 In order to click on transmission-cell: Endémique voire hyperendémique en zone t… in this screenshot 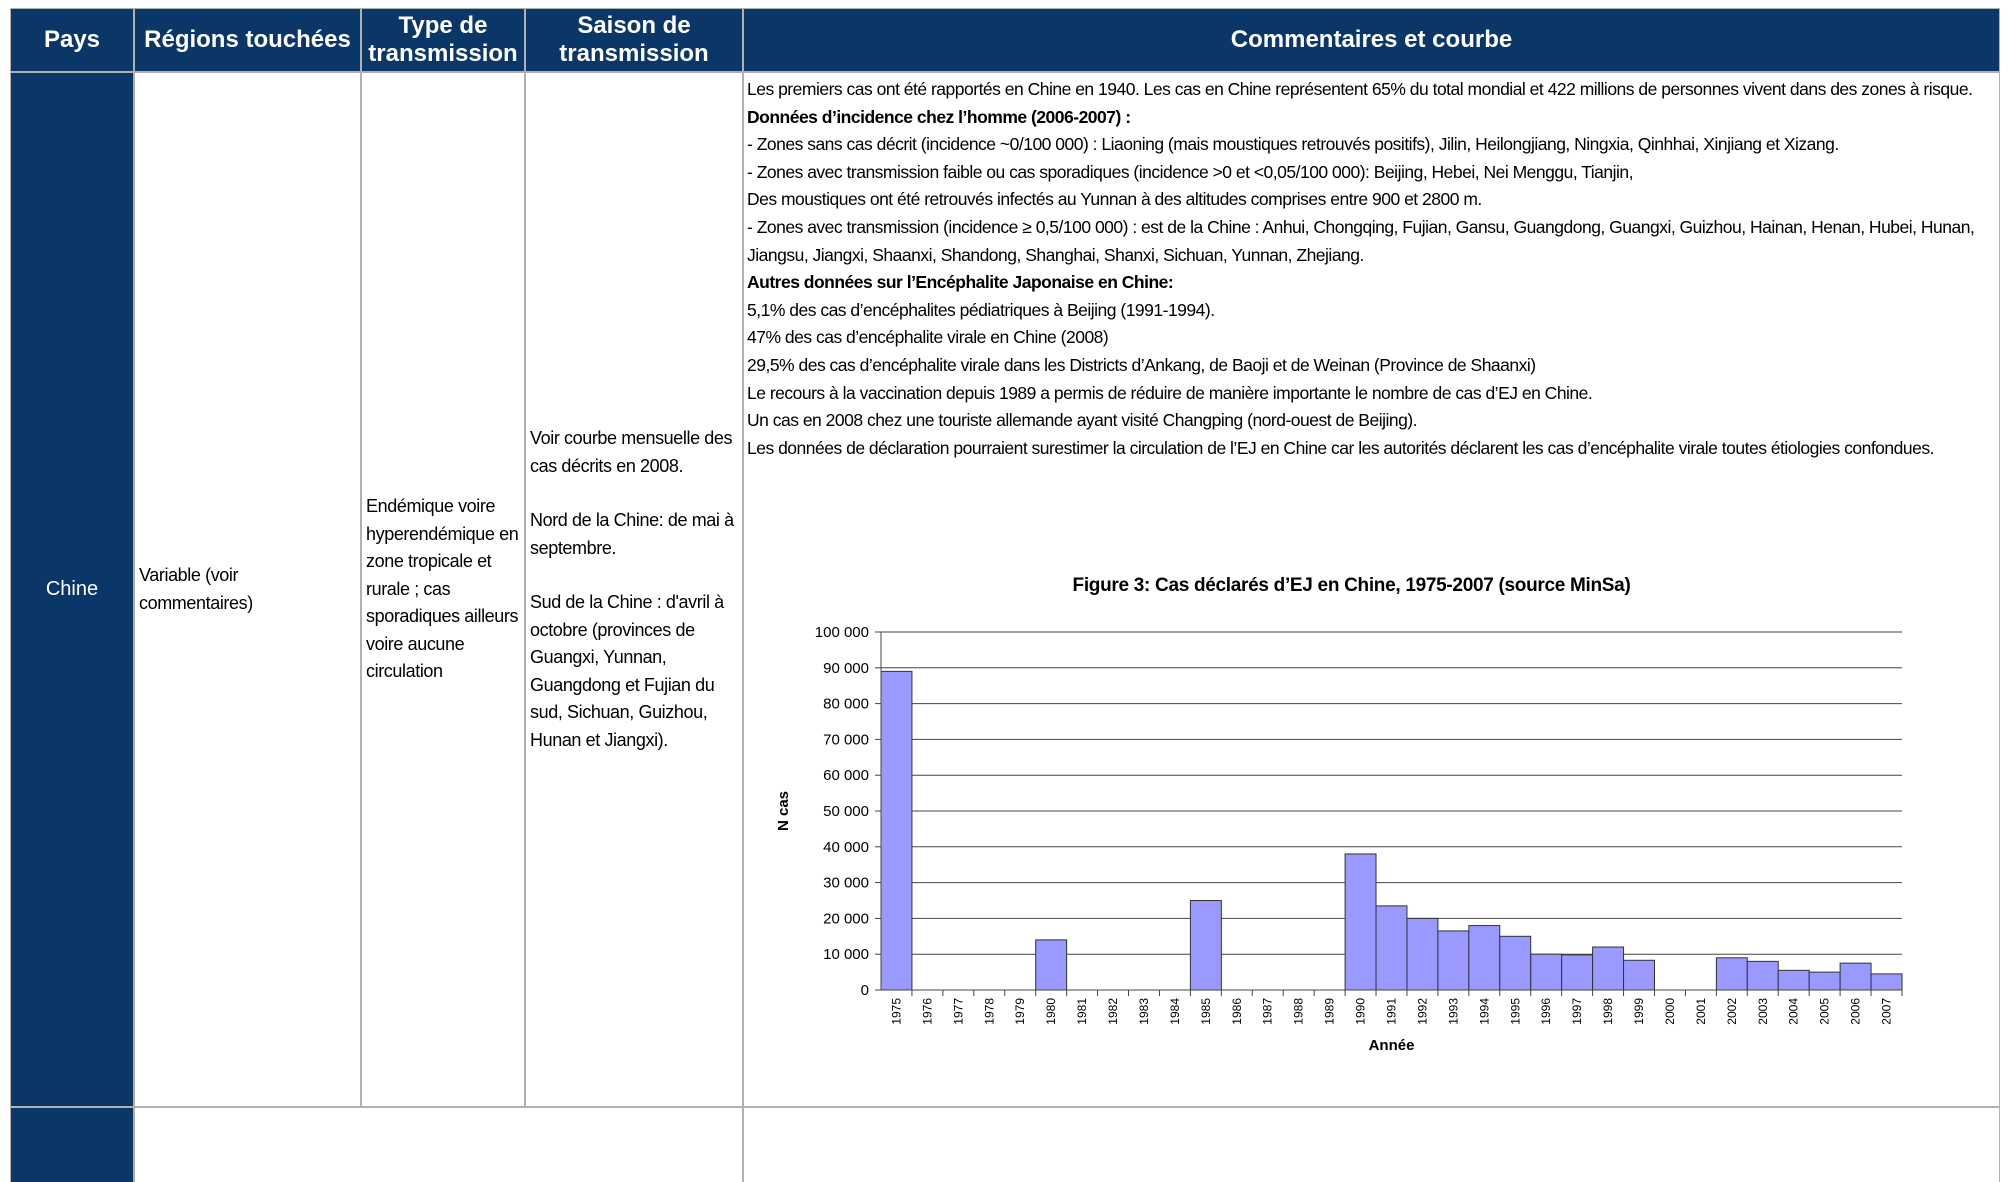, I will do `click(443, 589)`.